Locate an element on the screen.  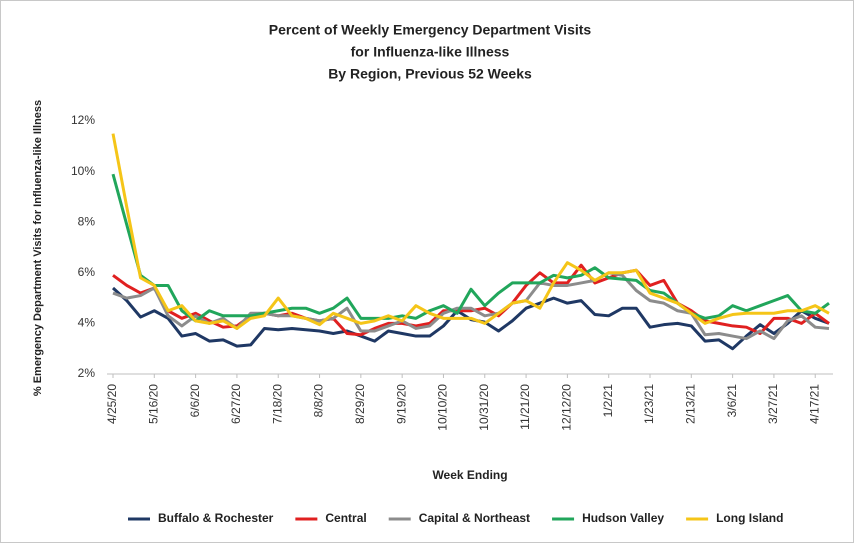
legend-label: Buffalo & Rochester is located at coordinates (216, 518).